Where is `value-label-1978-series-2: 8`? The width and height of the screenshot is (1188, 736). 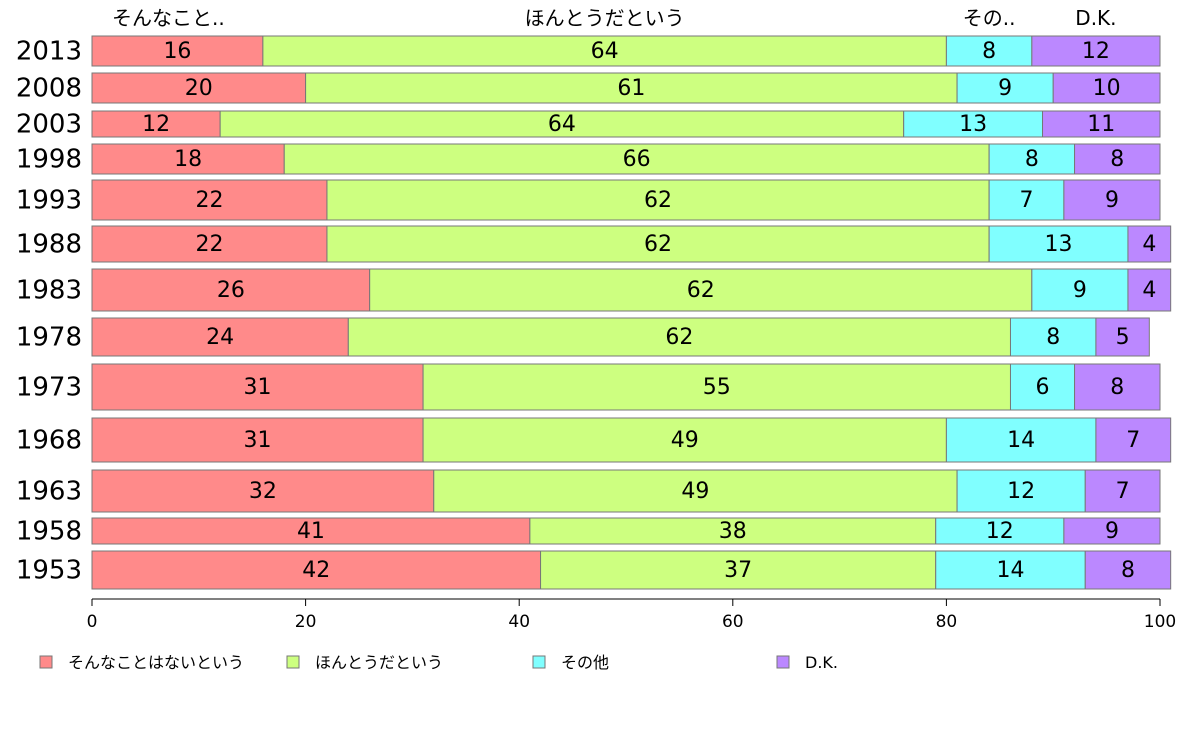
value-label-1978-series-2: 8 is located at coordinates (1053, 337).